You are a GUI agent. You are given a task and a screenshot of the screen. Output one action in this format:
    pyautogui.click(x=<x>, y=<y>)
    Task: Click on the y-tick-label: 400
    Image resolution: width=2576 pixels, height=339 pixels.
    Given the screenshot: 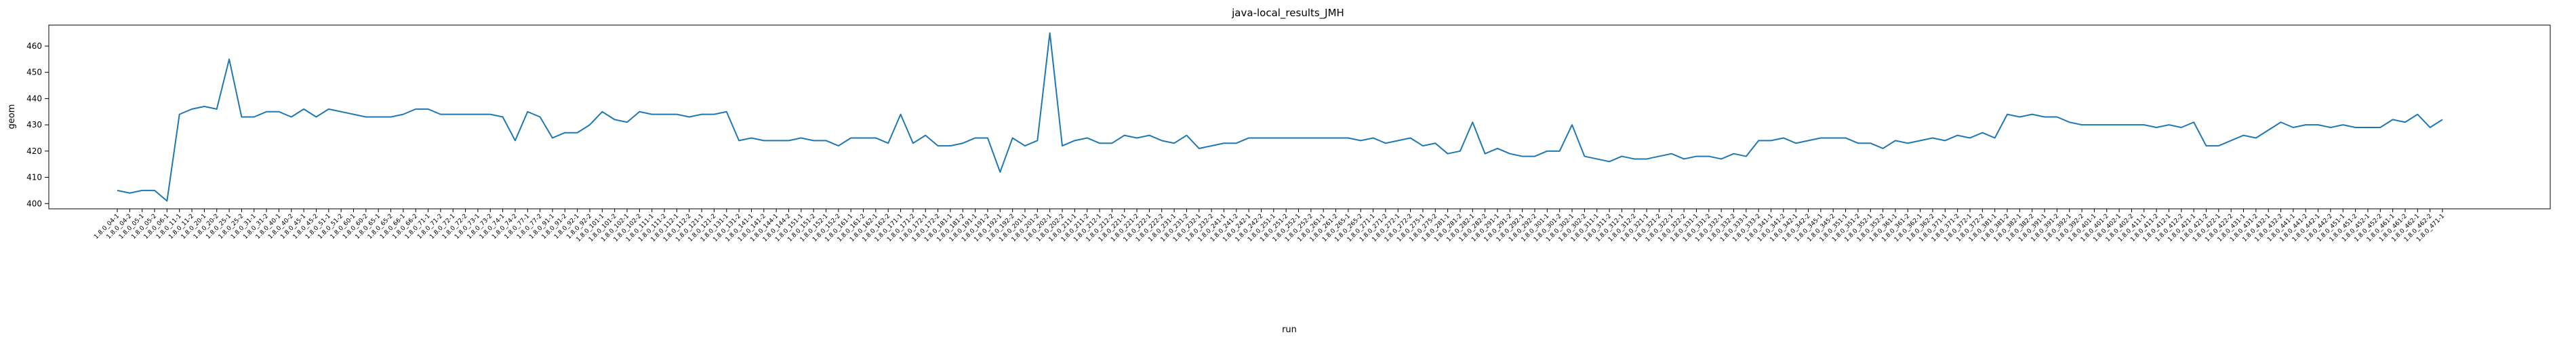 What is the action you would take?
    pyautogui.click(x=34, y=203)
    